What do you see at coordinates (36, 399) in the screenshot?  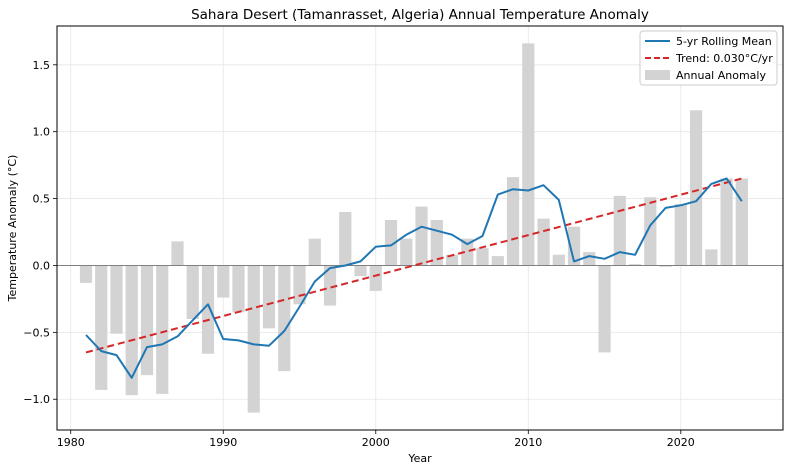 I see `y-tick-label: −1.0` at bounding box center [36, 399].